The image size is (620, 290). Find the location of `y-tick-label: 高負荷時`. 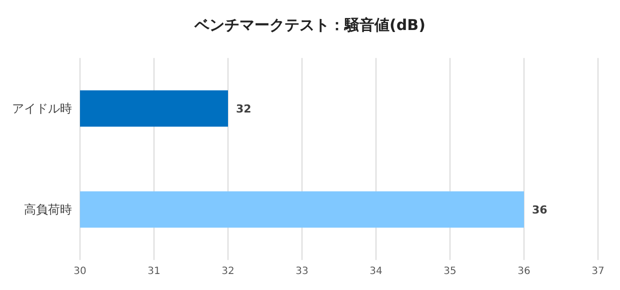

y-tick-label: 高負荷時 is located at coordinates (48, 209).